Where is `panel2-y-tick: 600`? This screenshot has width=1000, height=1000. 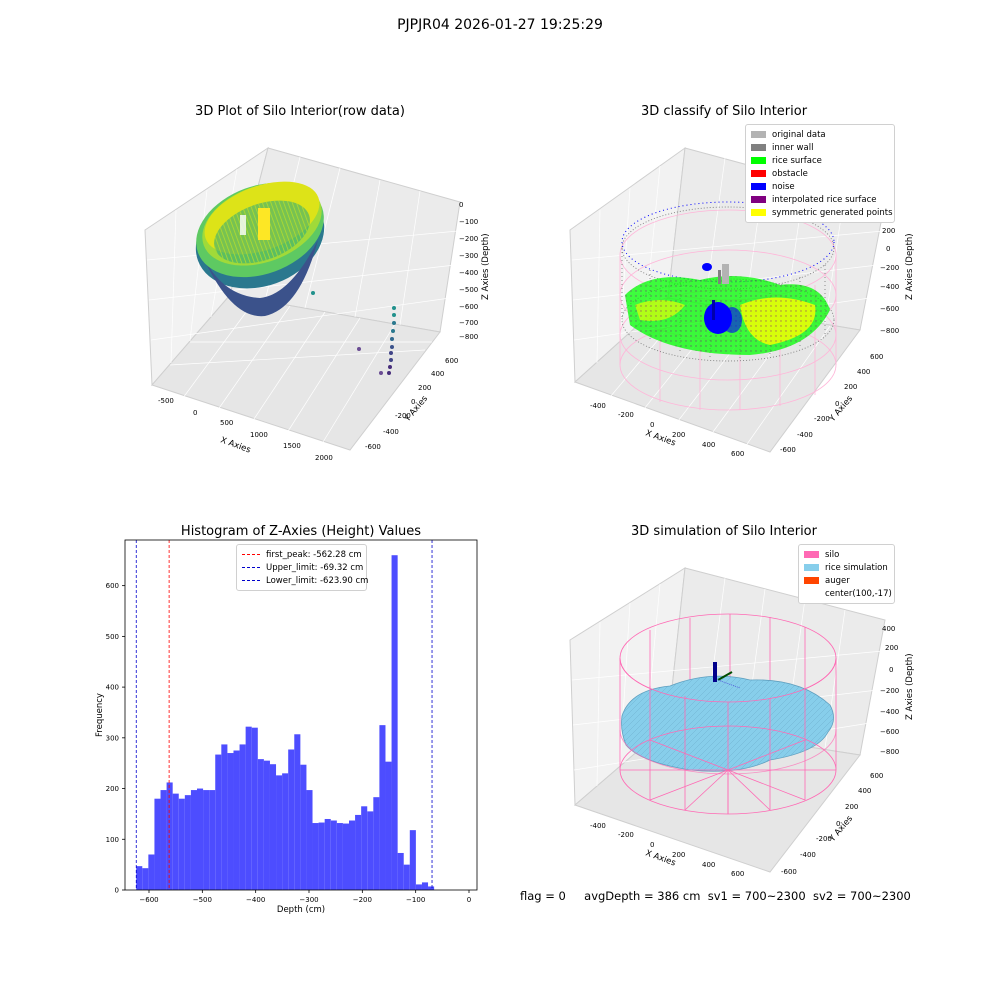
panel2-y-tick: 600 is located at coordinates (876, 357).